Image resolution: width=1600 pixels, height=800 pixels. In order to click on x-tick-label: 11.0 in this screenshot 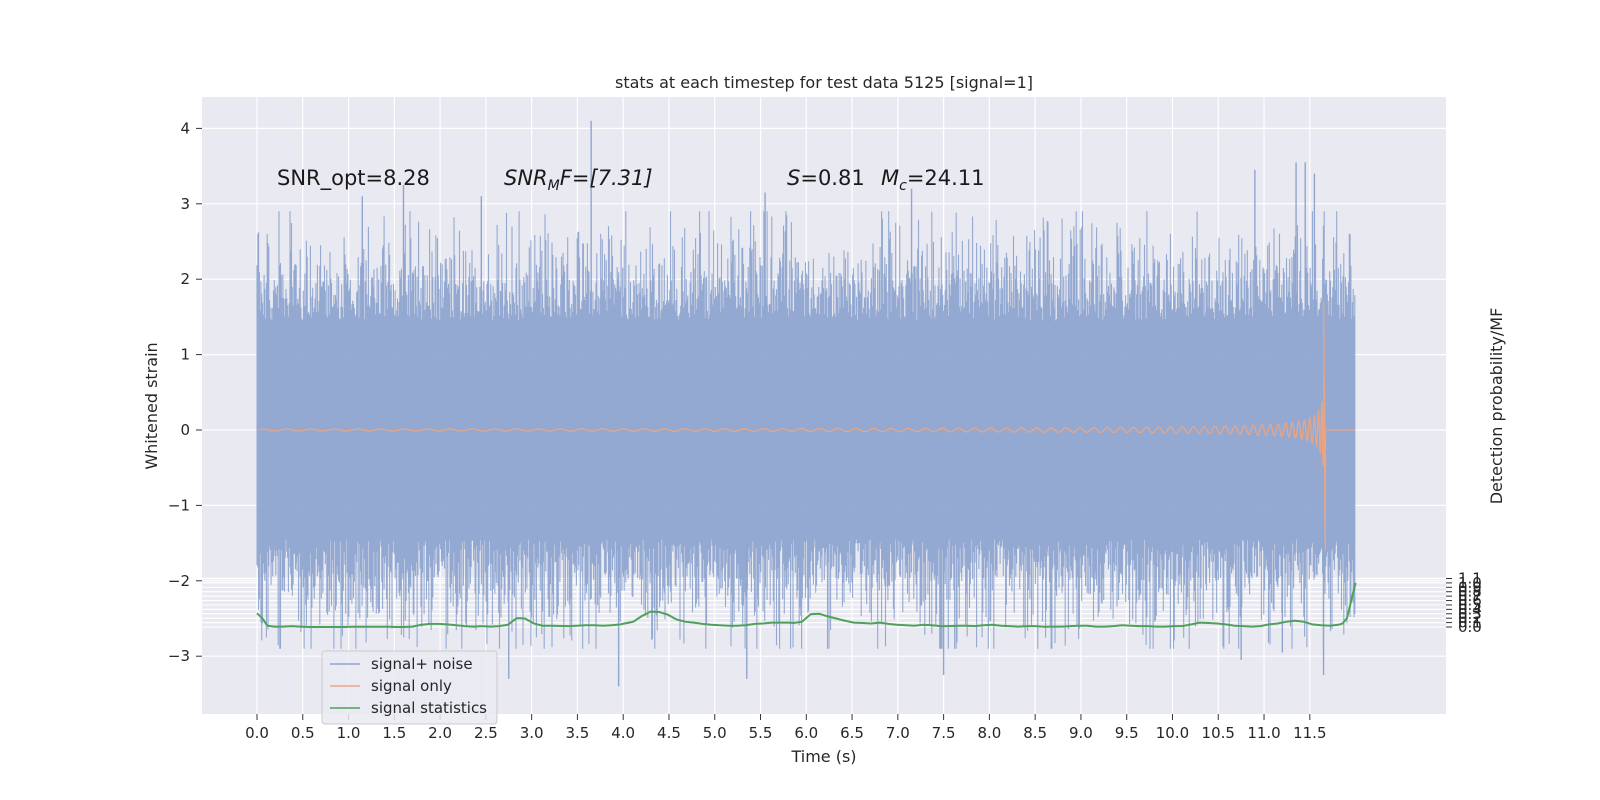, I will do `click(1263, 733)`.